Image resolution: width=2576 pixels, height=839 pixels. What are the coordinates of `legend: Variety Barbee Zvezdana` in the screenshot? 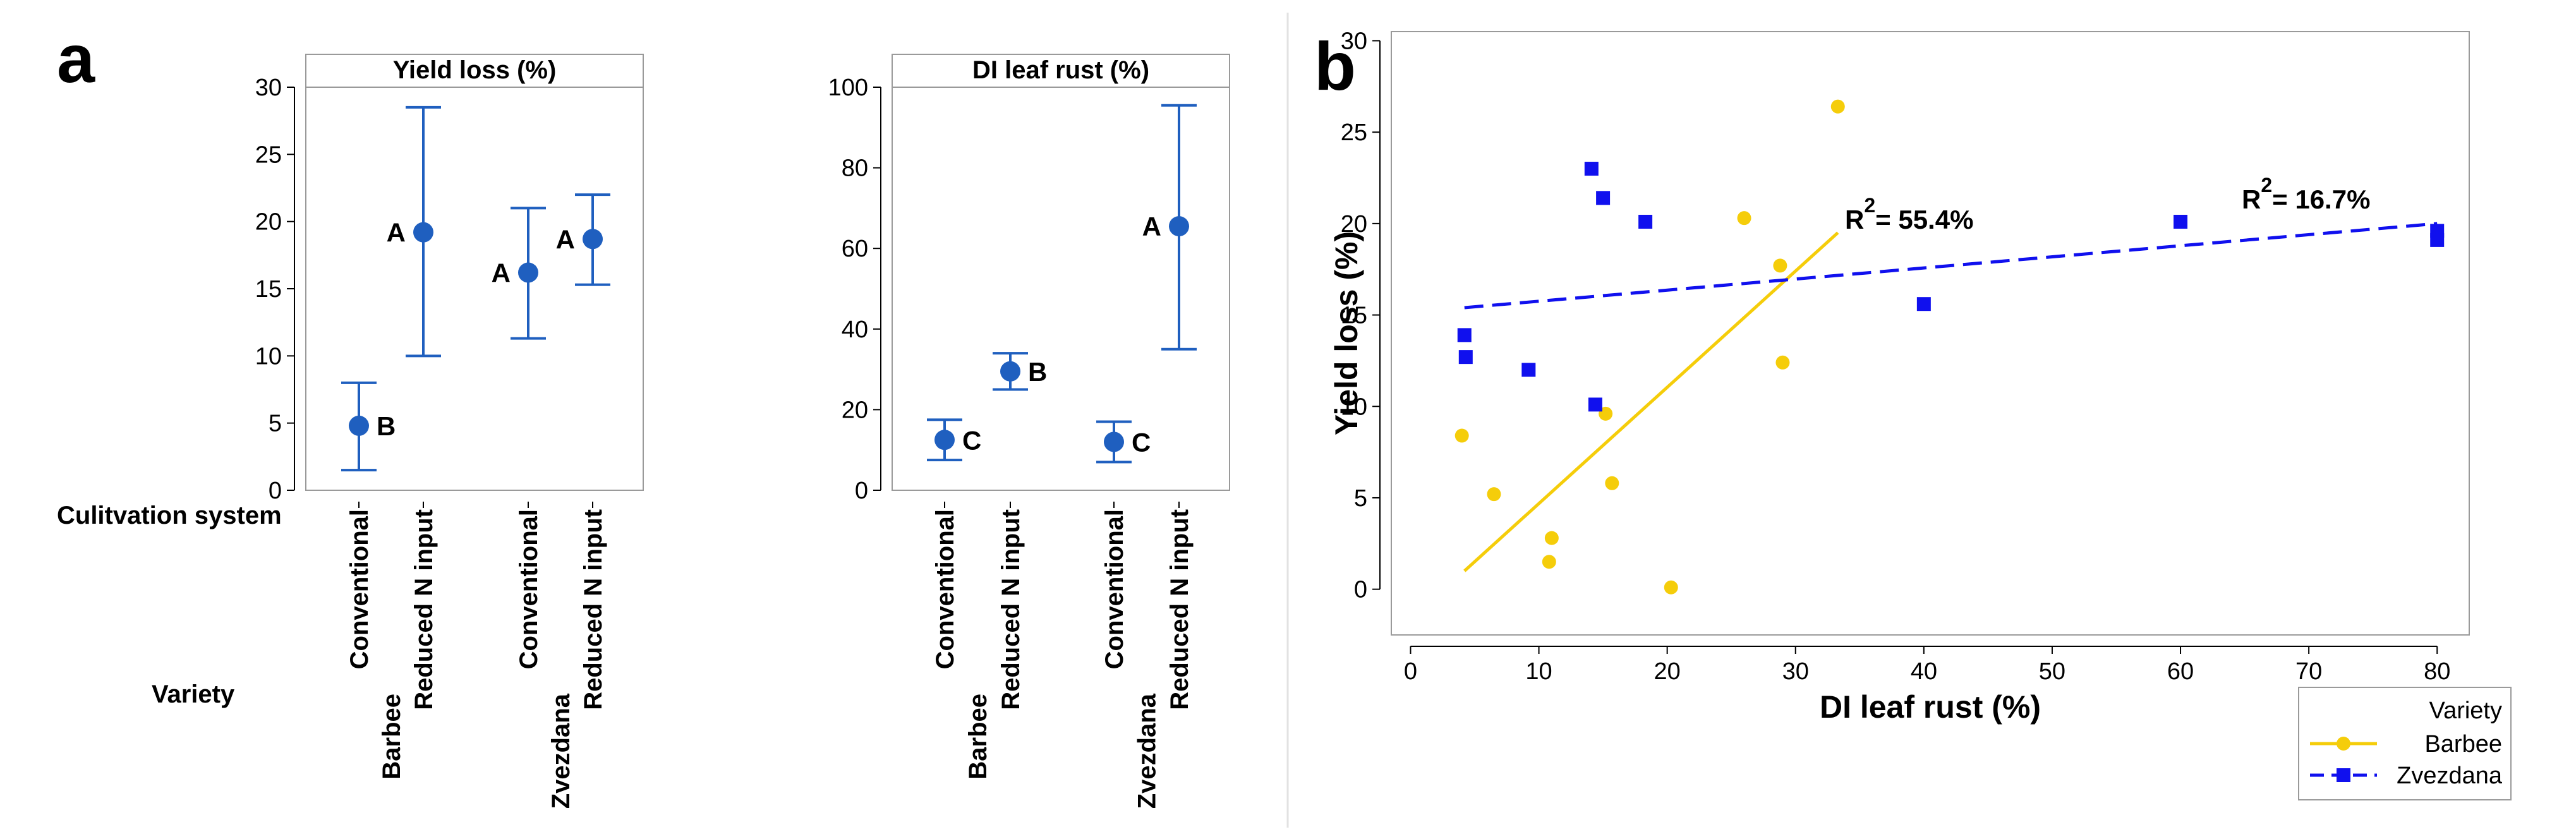 It's located at (2405, 743).